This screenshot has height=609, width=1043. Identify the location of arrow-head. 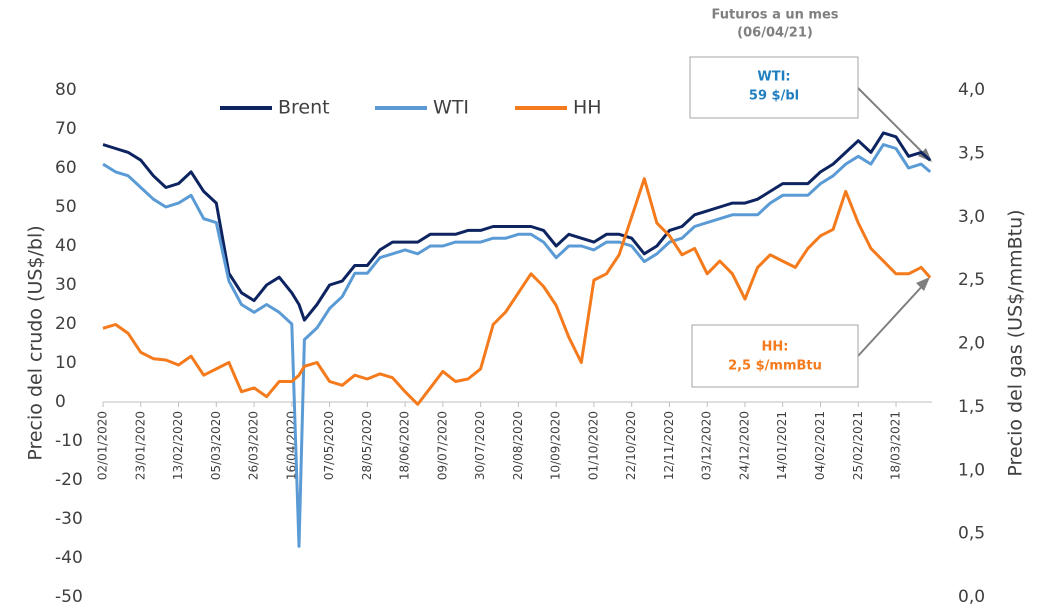
(923, 284).